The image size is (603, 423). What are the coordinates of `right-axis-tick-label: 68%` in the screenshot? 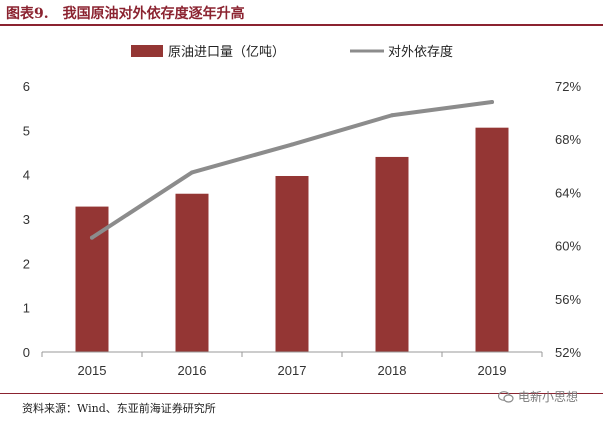 It's located at (568, 139).